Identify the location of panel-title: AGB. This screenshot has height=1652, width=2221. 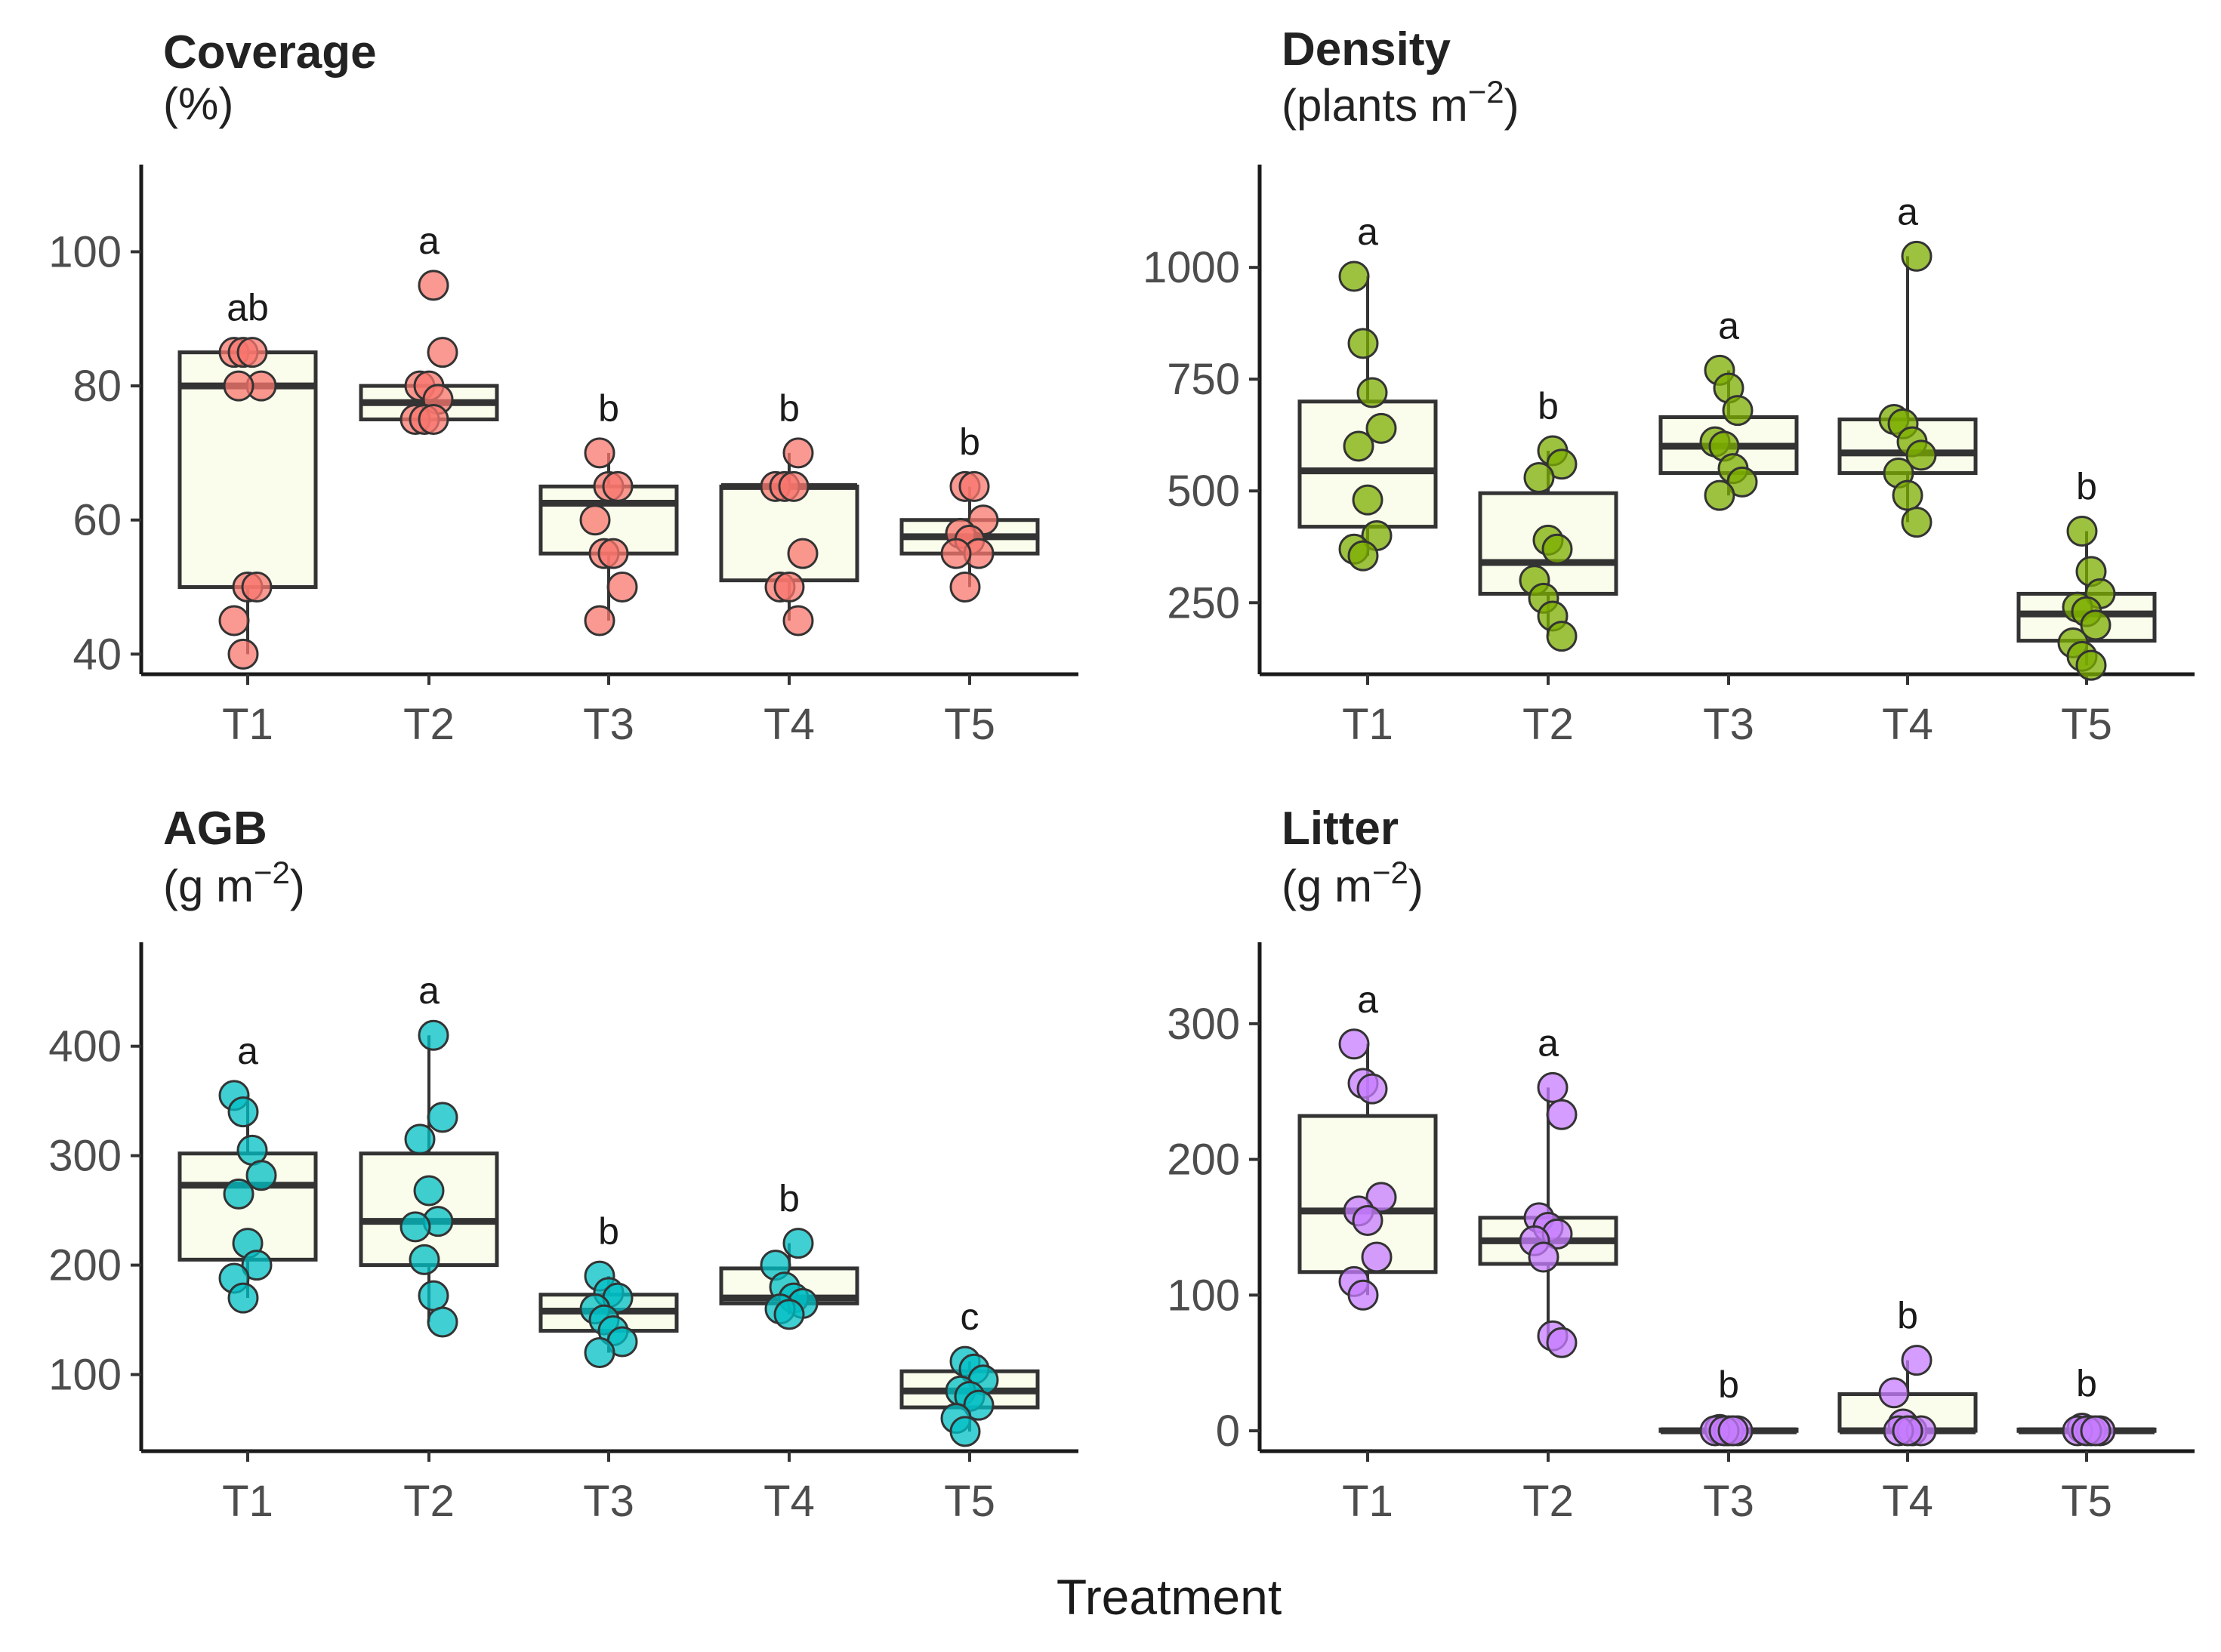
(215, 829).